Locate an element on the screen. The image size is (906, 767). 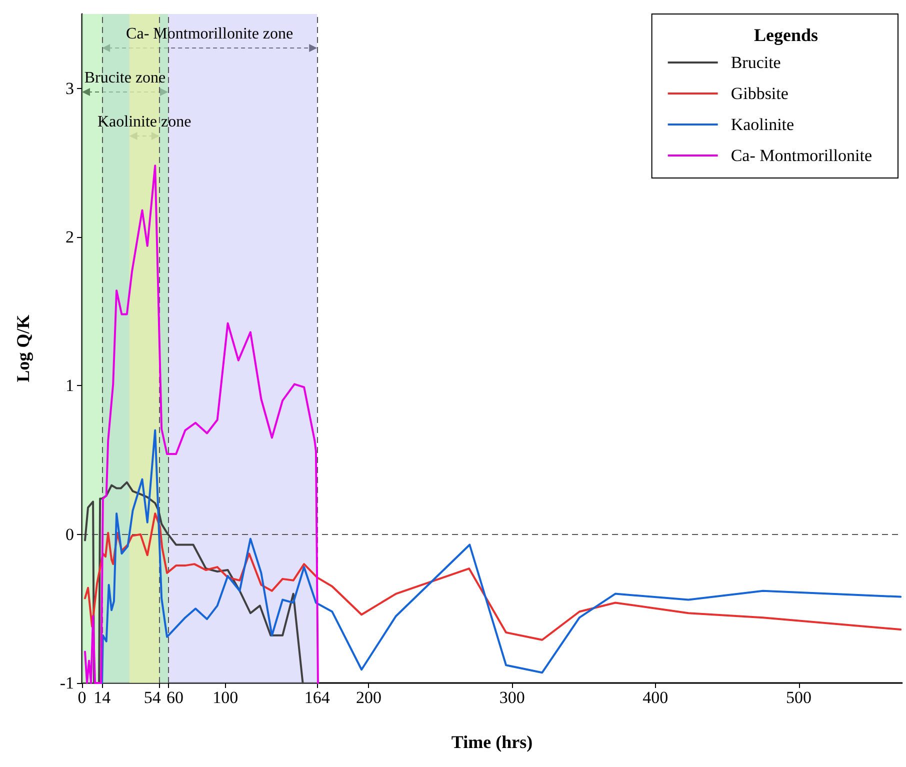
x-tick-label: 0 is located at coordinates (82, 697).